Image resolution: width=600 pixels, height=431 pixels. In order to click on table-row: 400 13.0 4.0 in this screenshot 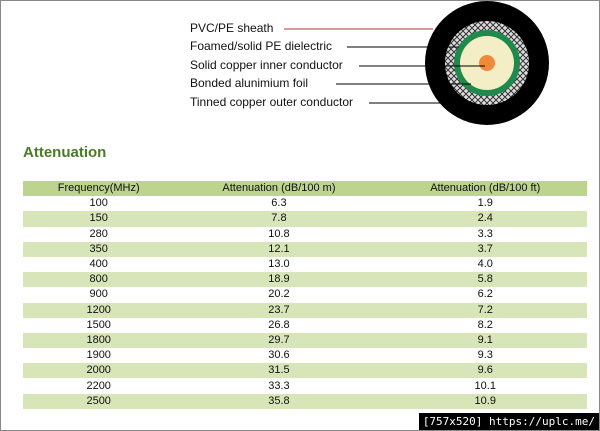, I will do `click(305, 264)`.